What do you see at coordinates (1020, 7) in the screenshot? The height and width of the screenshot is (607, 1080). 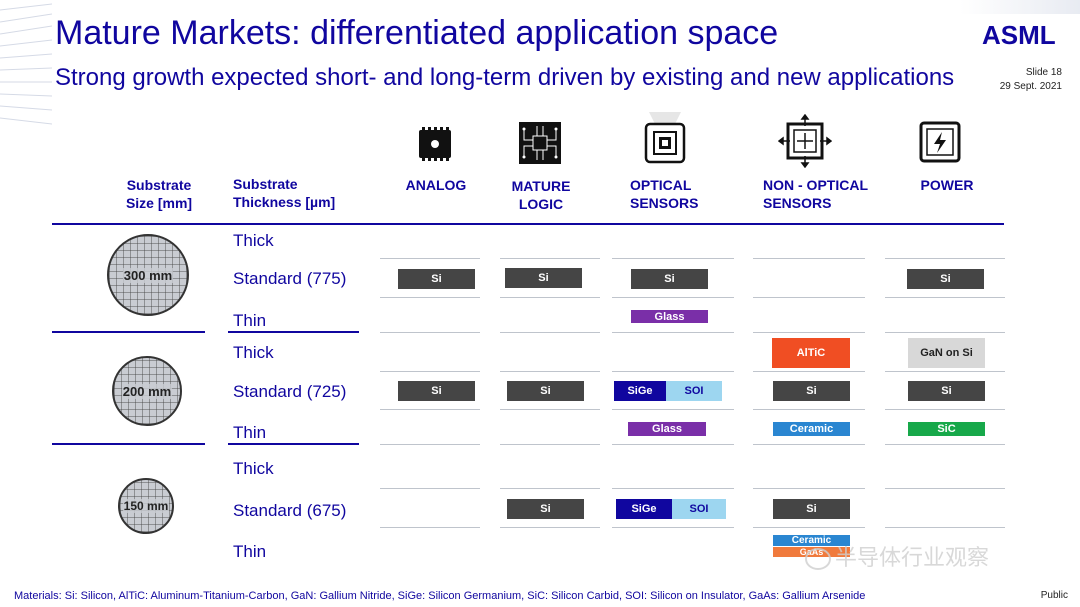 I see `decorative-band` at bounding box center [1020, 7].